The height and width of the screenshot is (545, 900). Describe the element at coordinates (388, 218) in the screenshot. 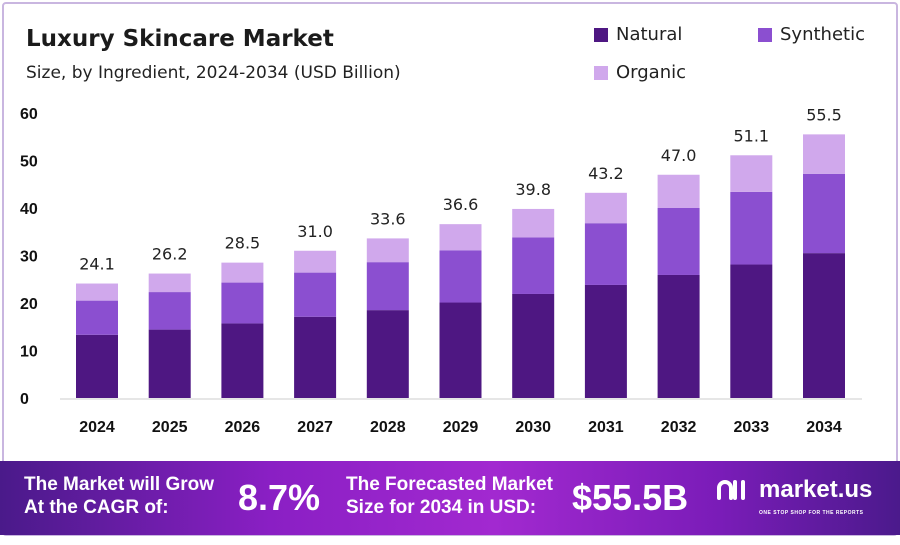

I see `total-label: 33.6` at that location.